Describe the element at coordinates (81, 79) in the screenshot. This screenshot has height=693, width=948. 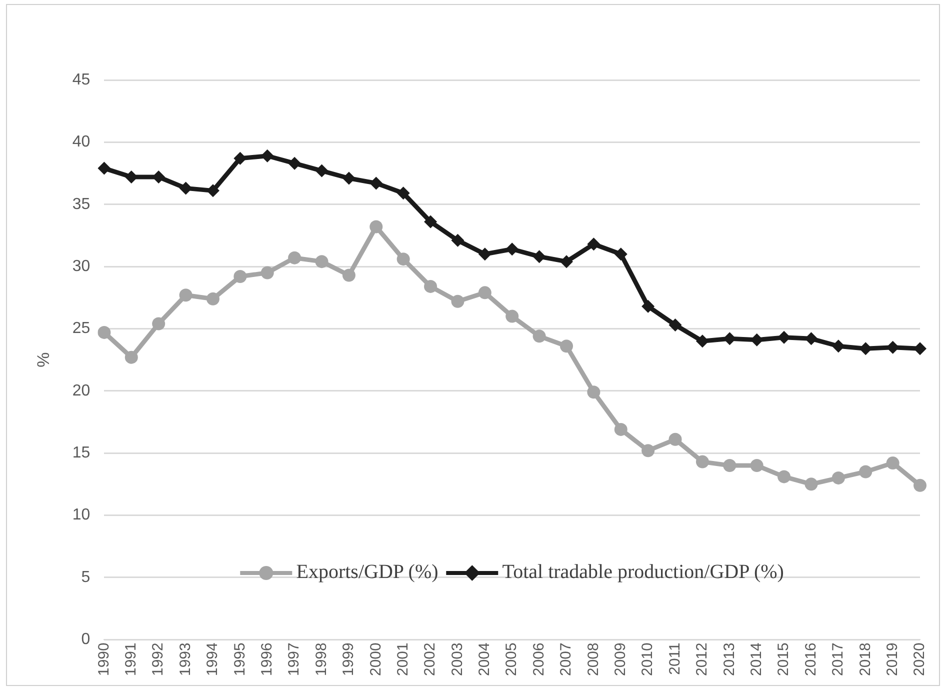
I see `y-tick-label: 45` at that location.